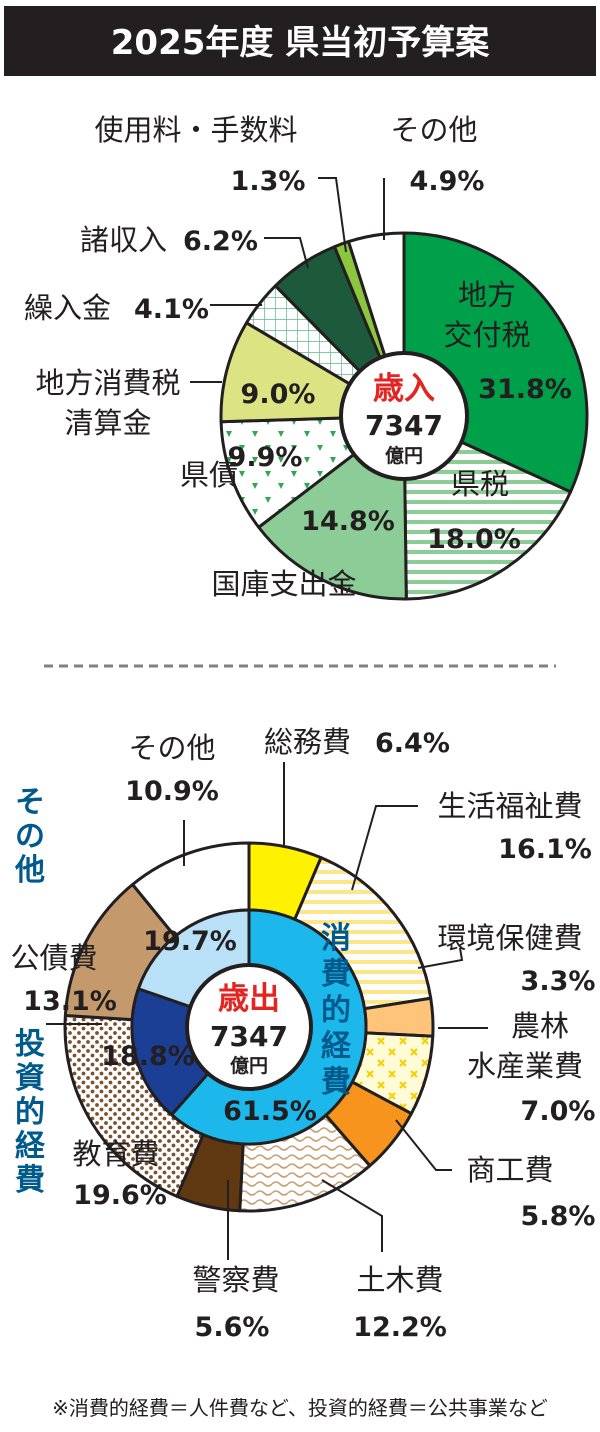  What do you see at coordinates (474, 539) in the screenshot?
I see `revenue-value-kenzei: 18.0%` at bounding box center [474, 539].